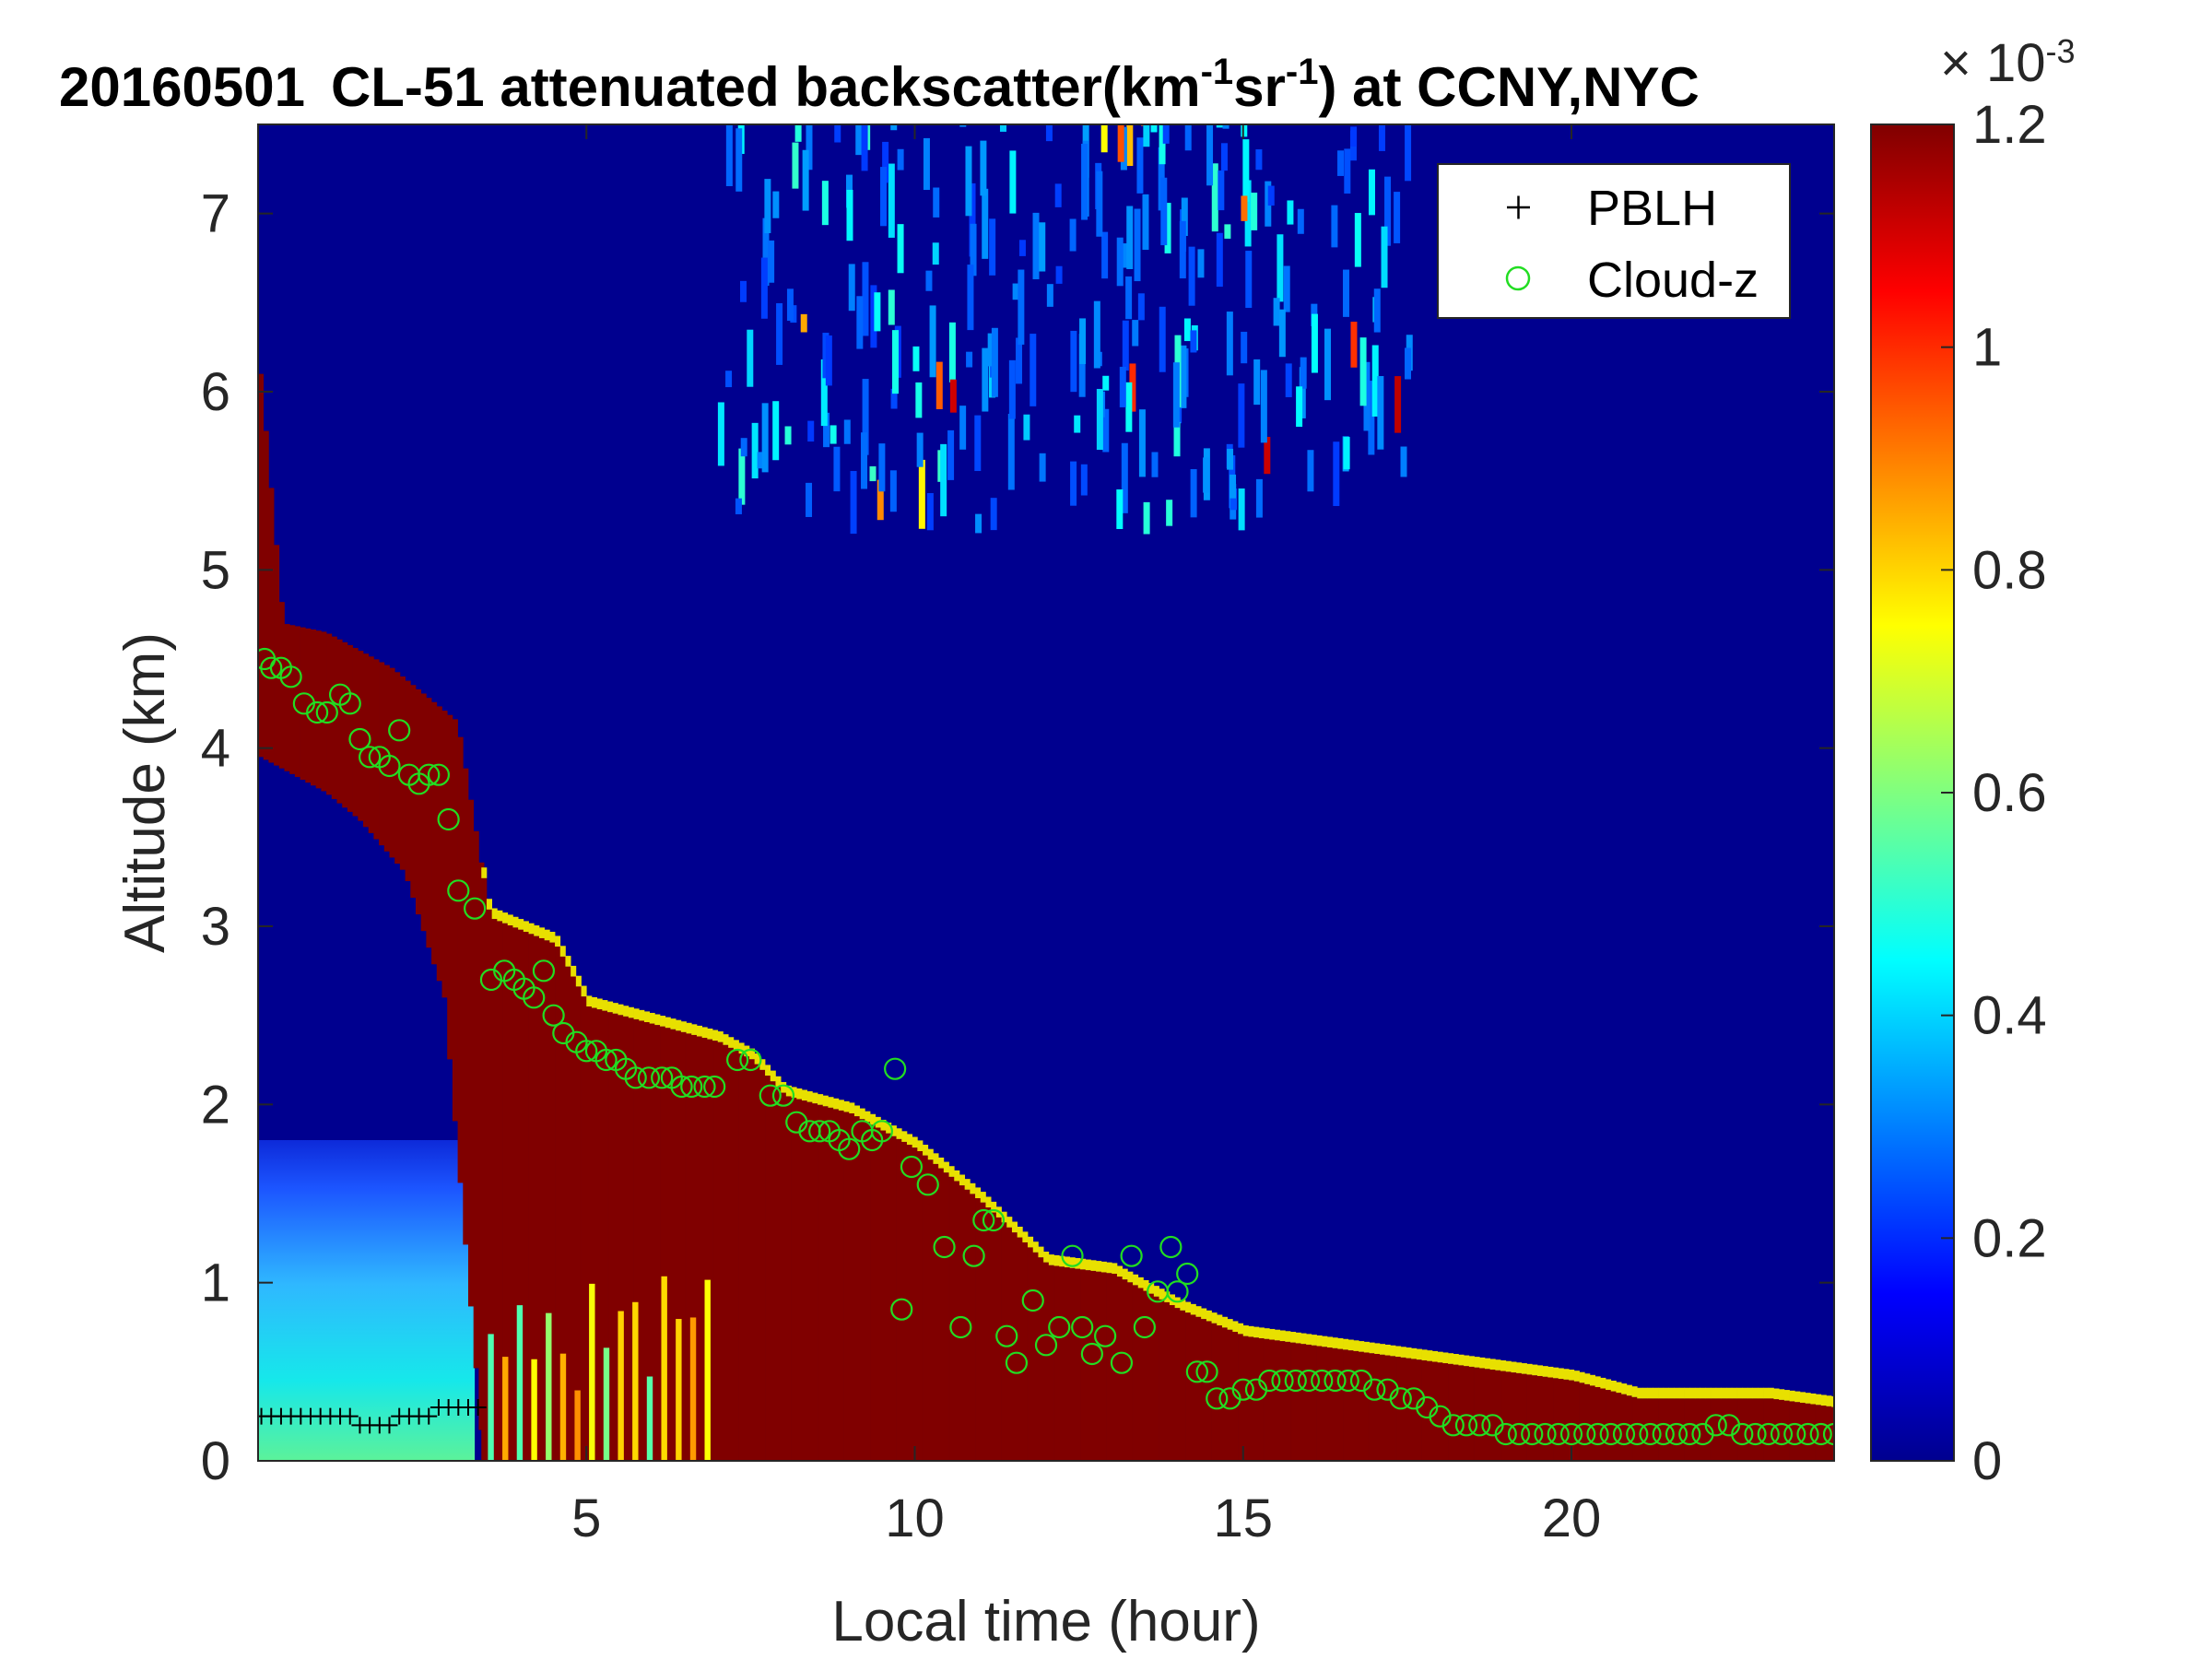  I want to click on legend-box, so click(1614, 241).